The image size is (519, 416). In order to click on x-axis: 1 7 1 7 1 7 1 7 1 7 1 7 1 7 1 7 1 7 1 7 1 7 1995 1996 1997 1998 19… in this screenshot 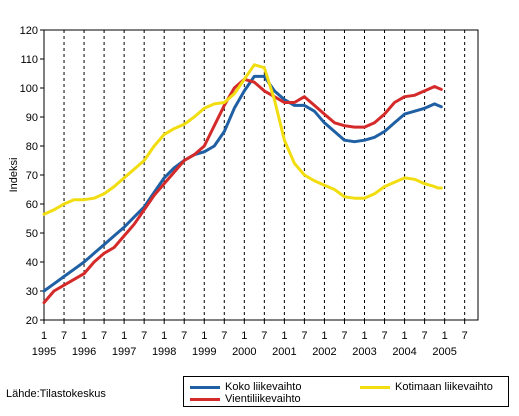, I will do `click(250, 339)`.